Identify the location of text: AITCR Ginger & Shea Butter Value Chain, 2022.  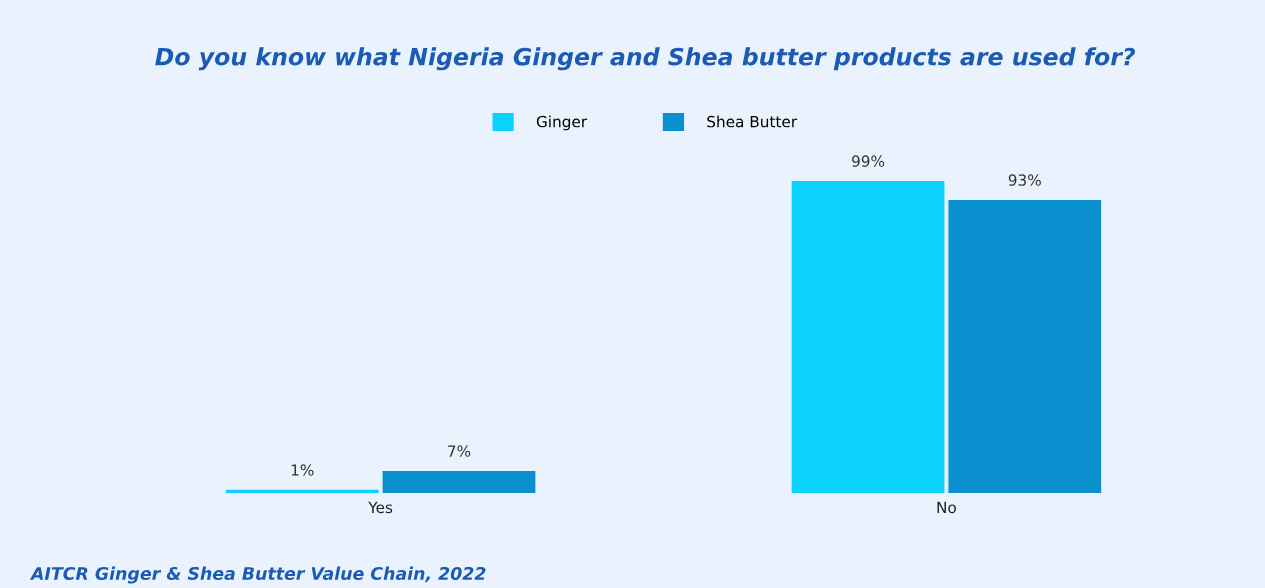
(257, 575).